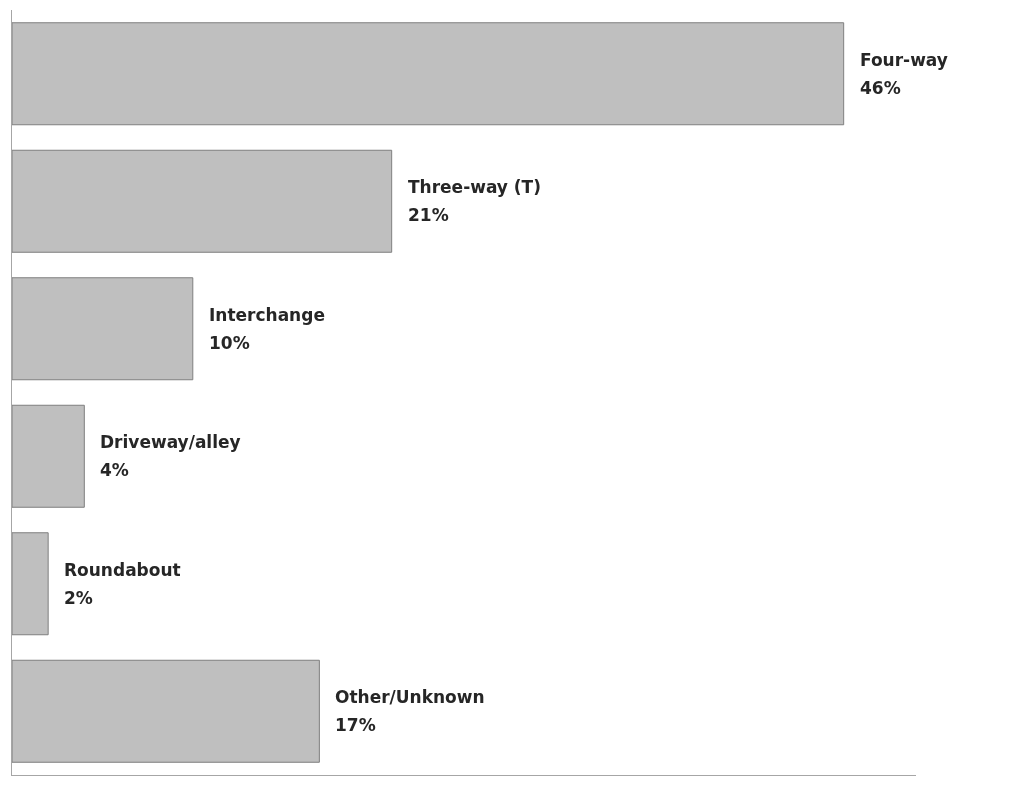  What do you see at coordinates (267, 315) in the screenshot?
I see `y-tick-label: Interchange` at bounding box center [267, 315].